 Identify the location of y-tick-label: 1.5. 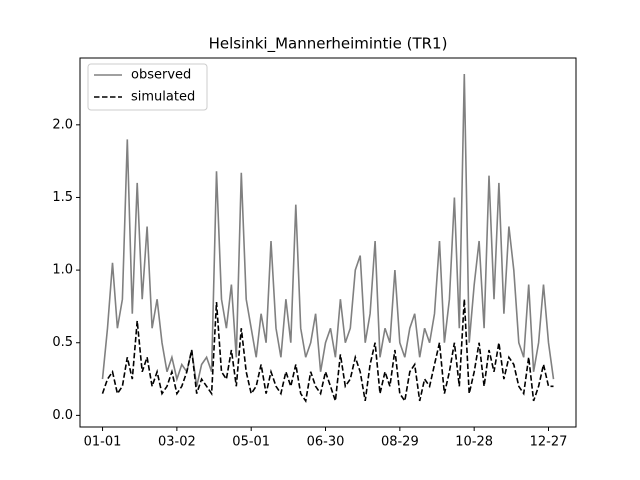
(62, 197).